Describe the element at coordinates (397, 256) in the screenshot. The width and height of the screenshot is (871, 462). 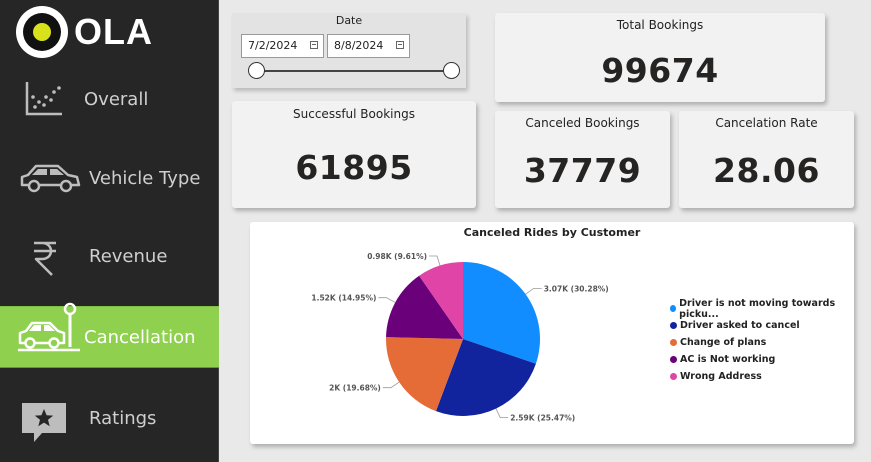
I see `pie-data-label: 0.98K (9.61%)` at that location.